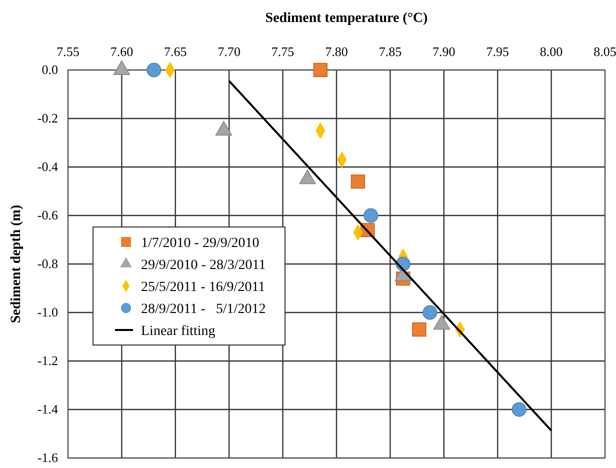 The width and height of the screenshot is (616, 468). I want to click on y-tick-label: -1.2, so click(47, 360).